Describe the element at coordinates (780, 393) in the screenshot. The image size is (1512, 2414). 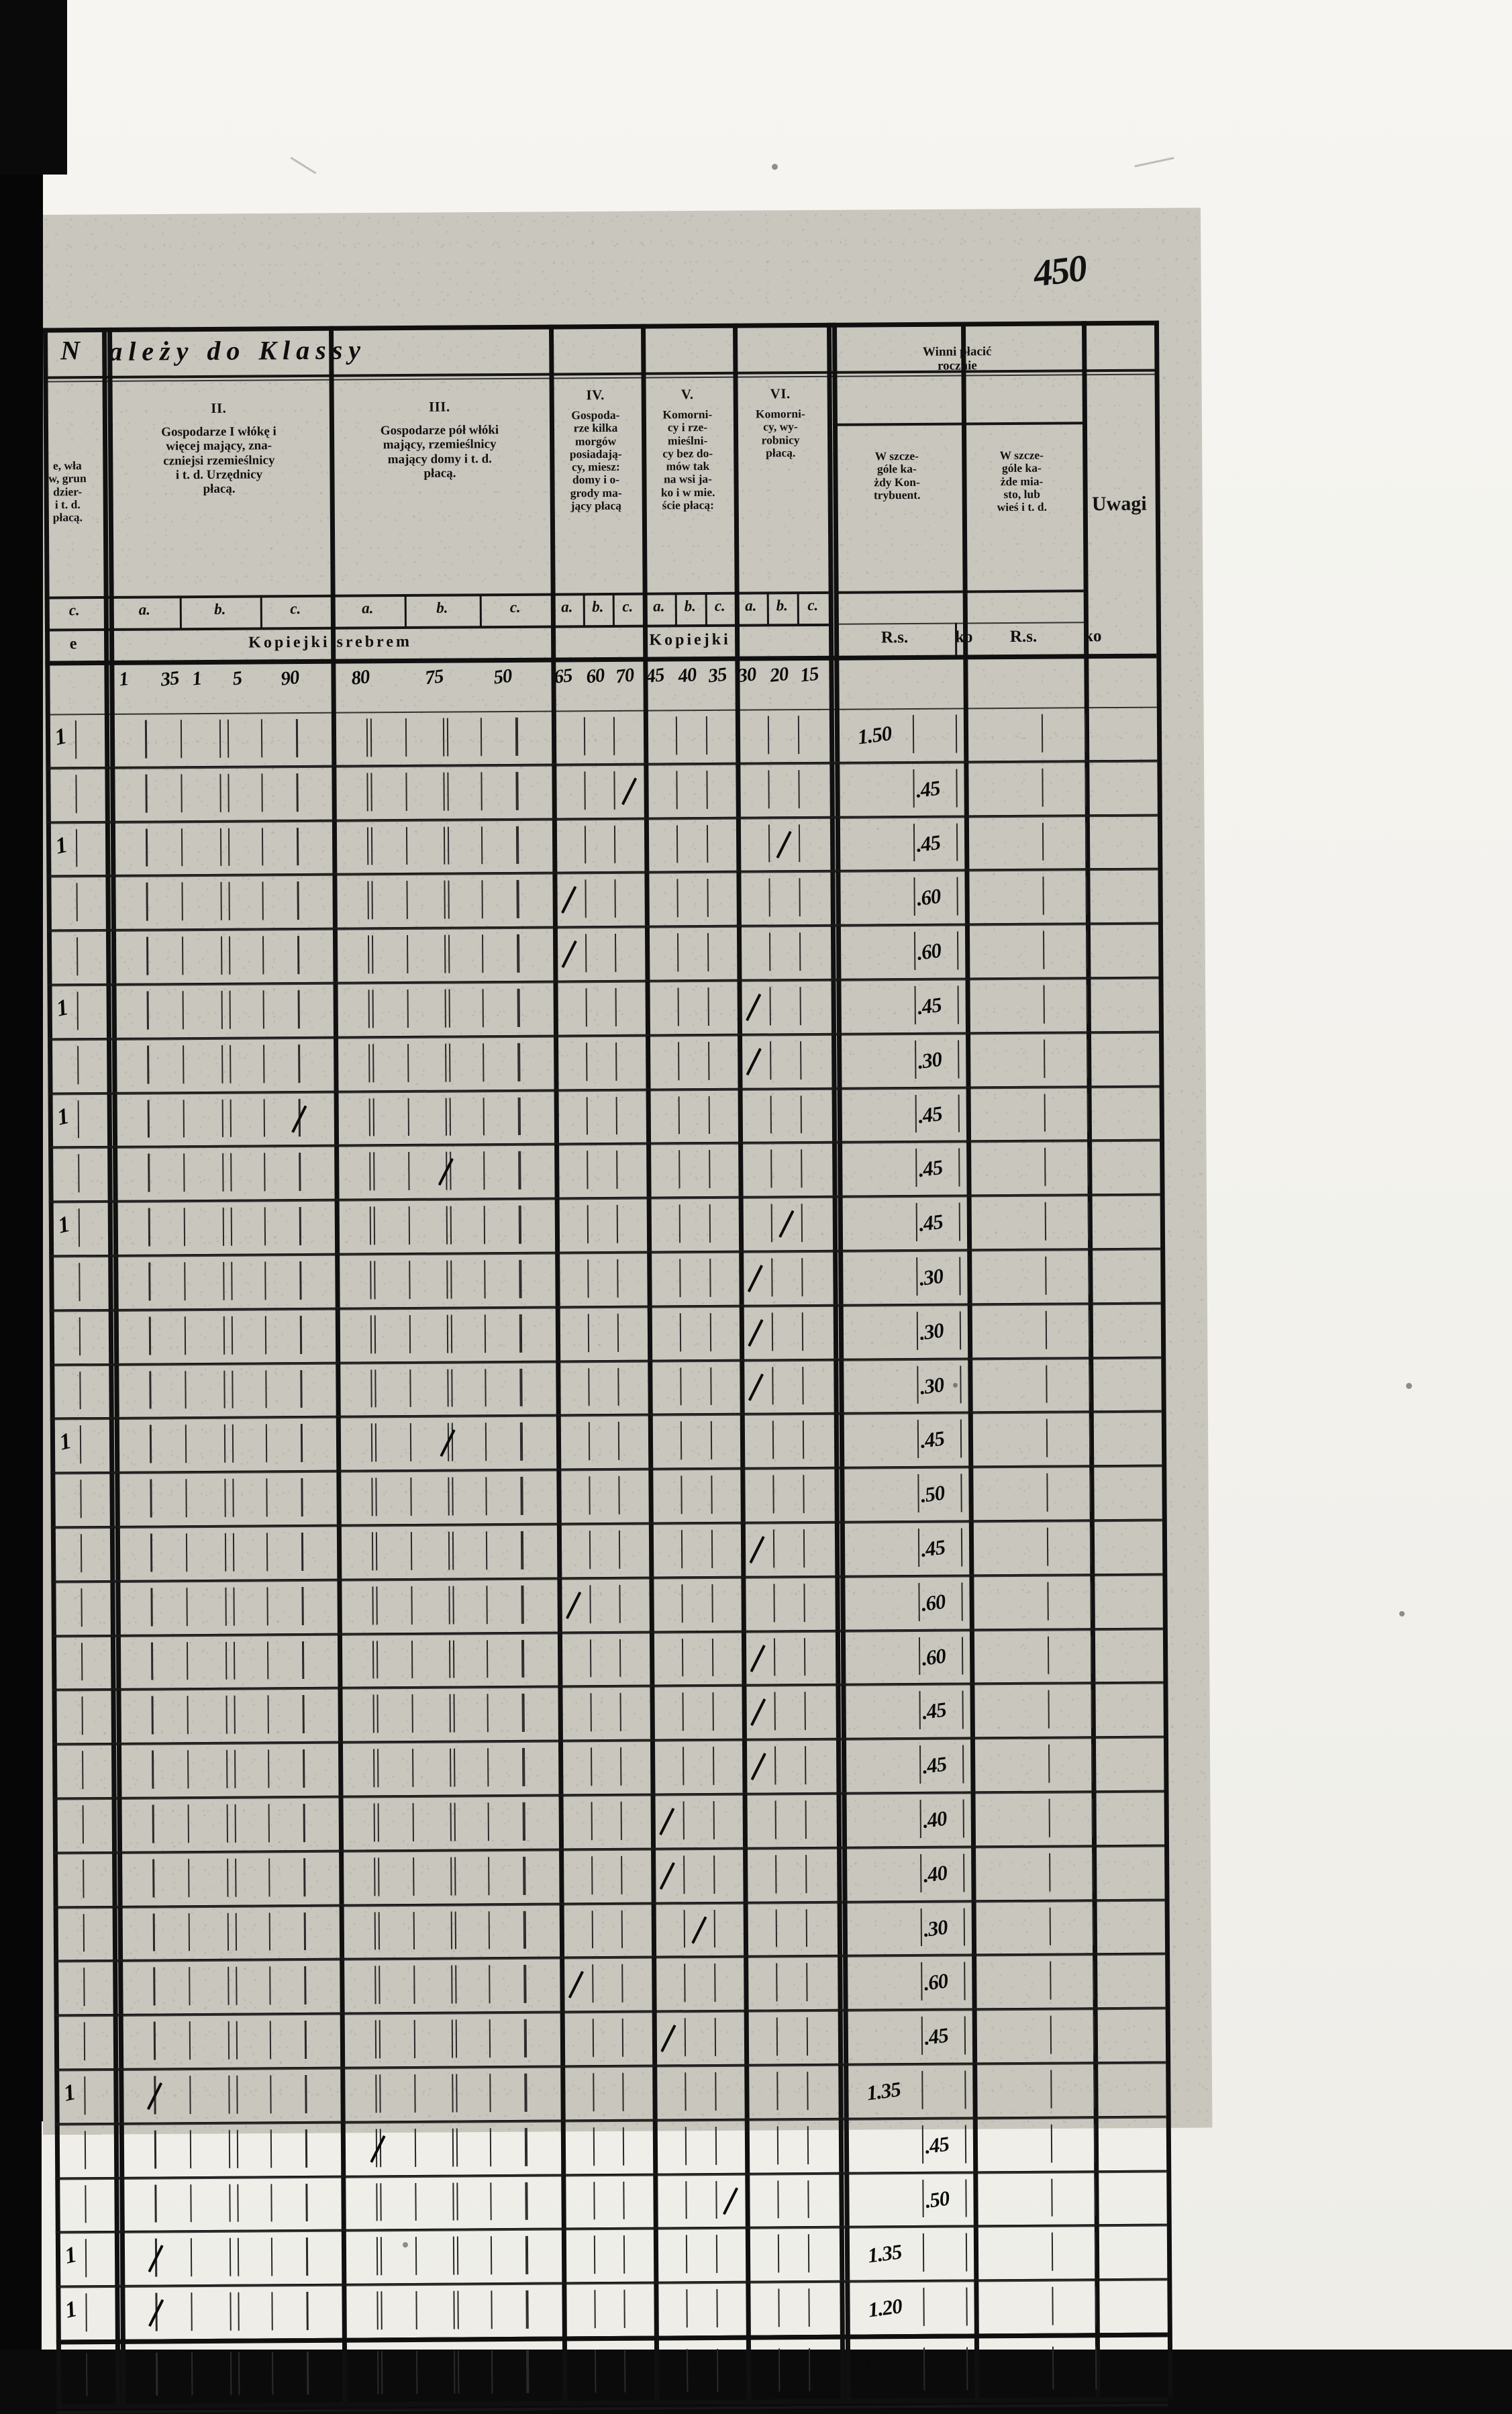
I see `header-roman-VI: VI.` at that location.